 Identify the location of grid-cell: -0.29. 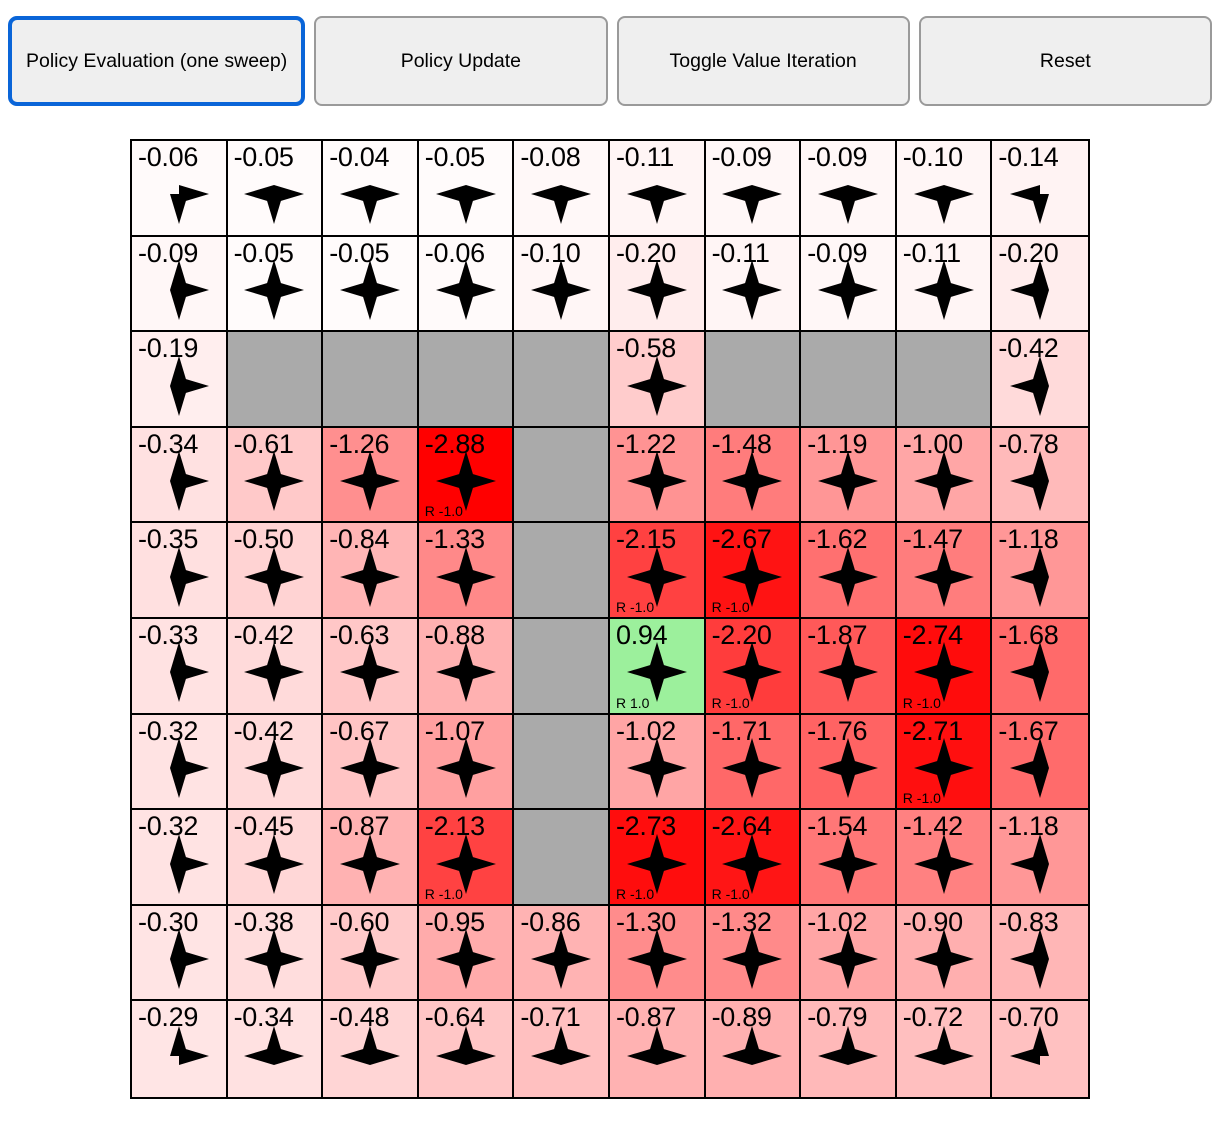
(180, 1049).